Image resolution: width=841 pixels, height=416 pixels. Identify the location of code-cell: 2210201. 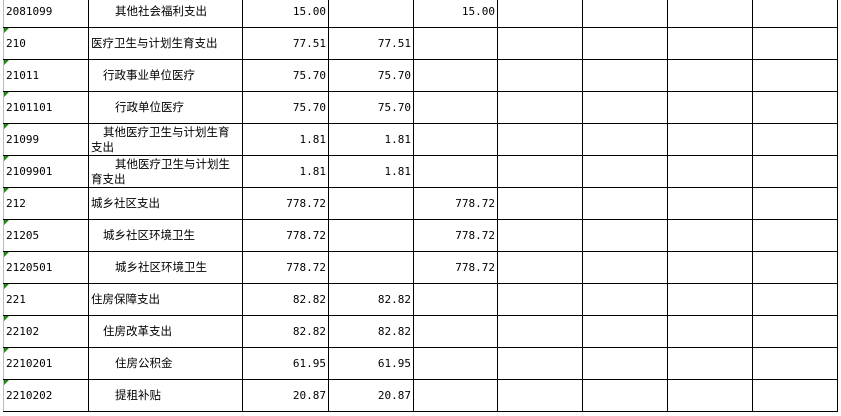
(46, 363).